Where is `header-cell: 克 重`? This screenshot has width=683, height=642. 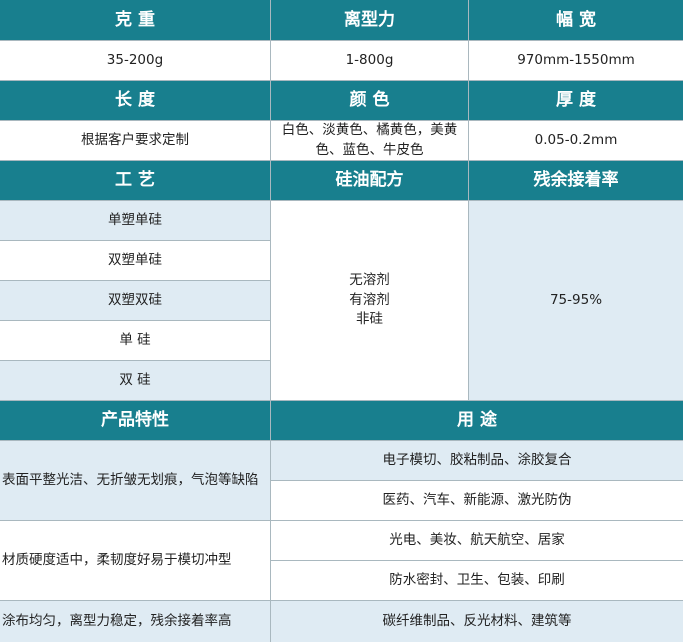 header-cell: 克 重 is located at coordinates (135, 20).